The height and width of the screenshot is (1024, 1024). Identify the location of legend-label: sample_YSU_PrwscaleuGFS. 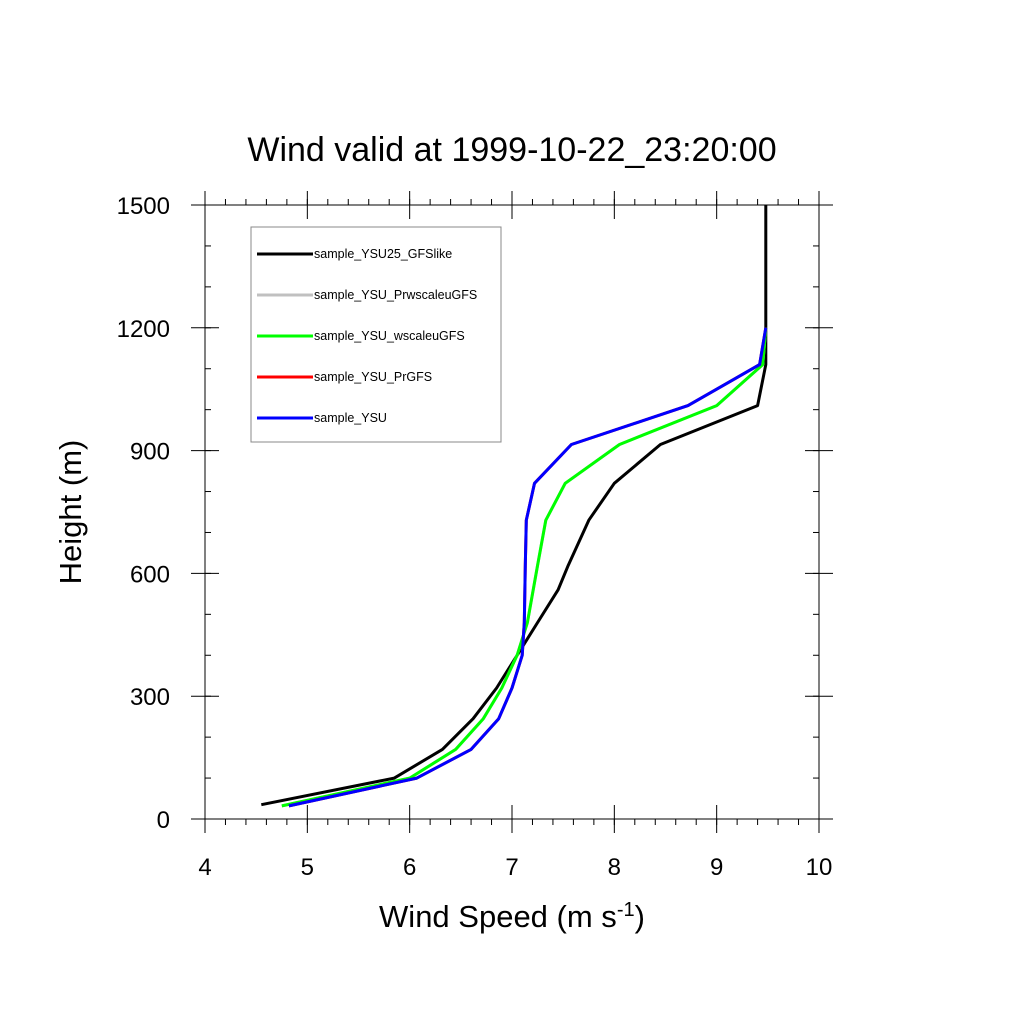
(395, 295).